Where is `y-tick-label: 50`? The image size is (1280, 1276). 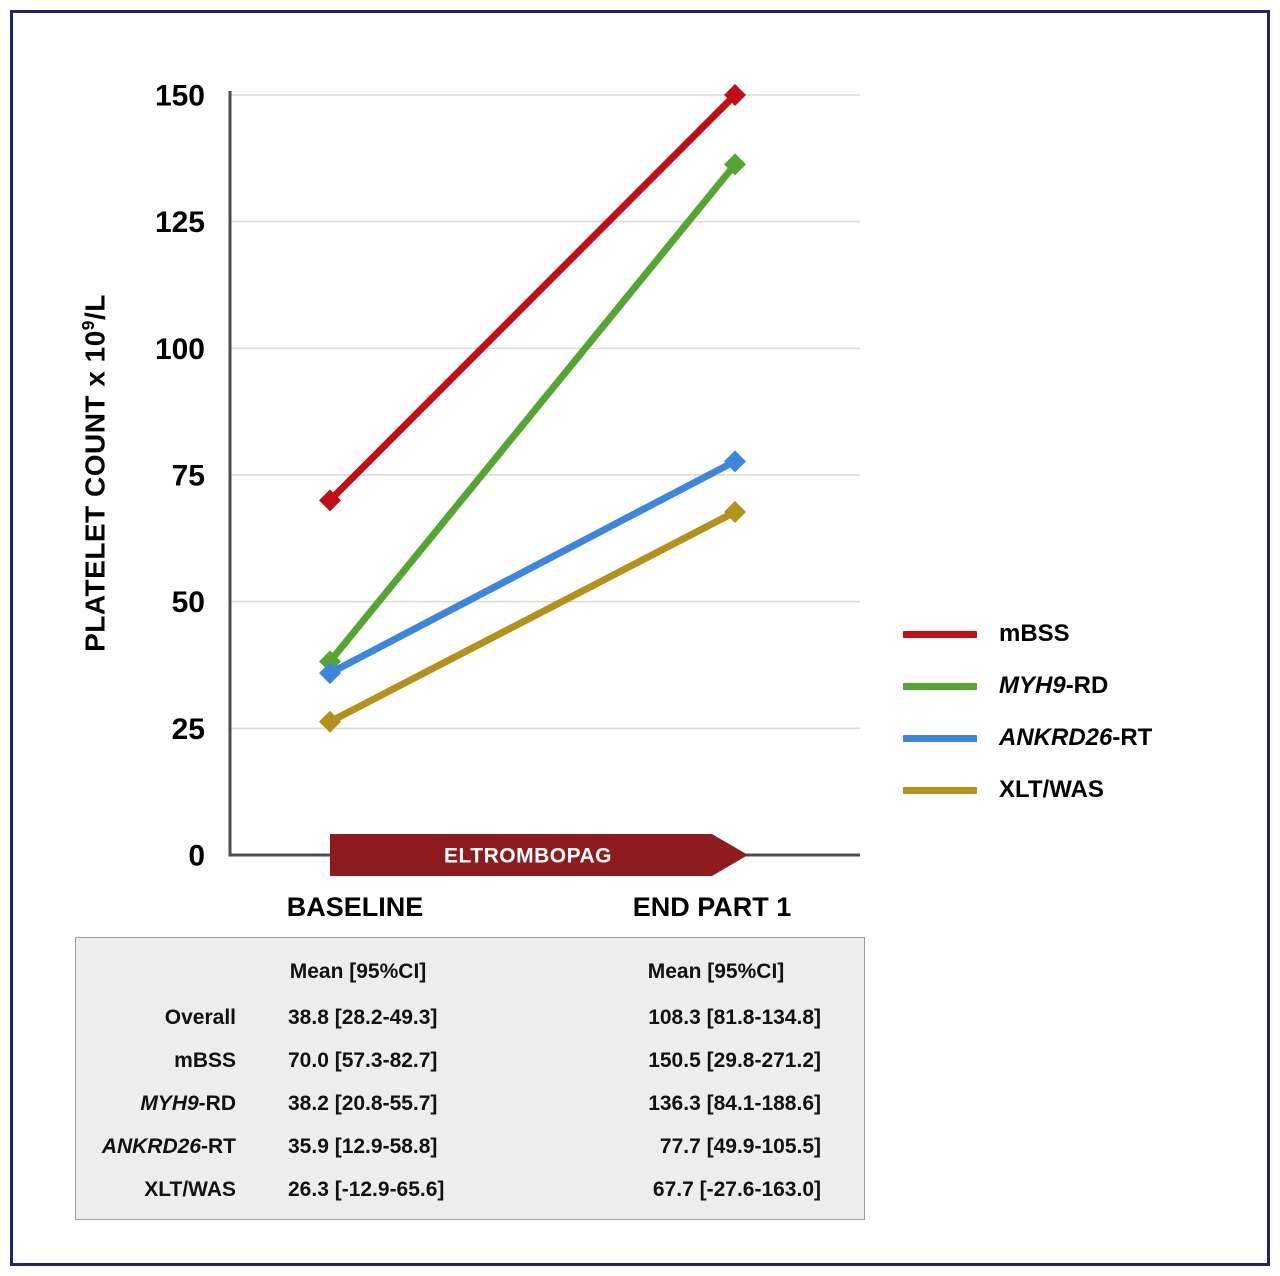 y-tick-label: 50 is located at coordinates (188, 602).